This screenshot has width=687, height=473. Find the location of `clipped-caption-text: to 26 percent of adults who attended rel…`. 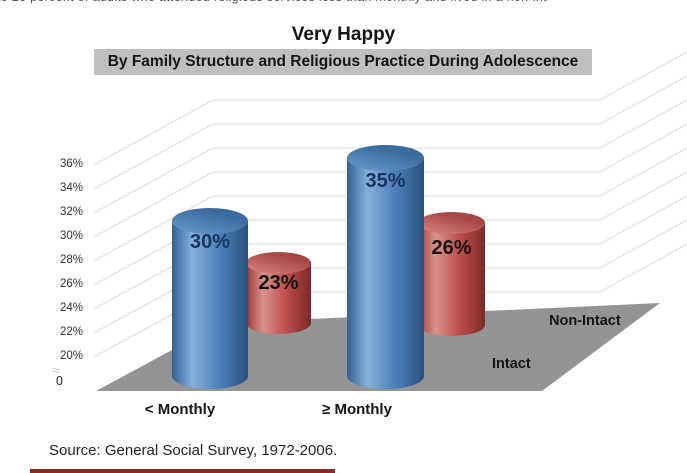

clipped-caption-text: to 26 percent of adults who attended rel… is located at coordinates (273, 2).